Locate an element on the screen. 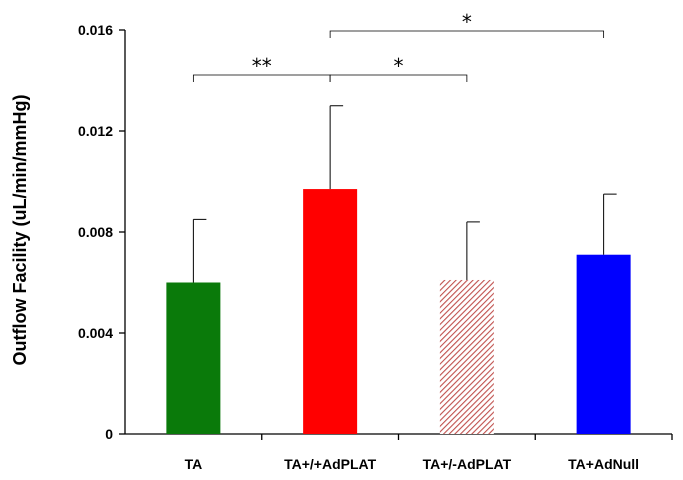 The height and width of the screenshot is (480, 683). category-label-0: TA is located at coordinates (194, 464).